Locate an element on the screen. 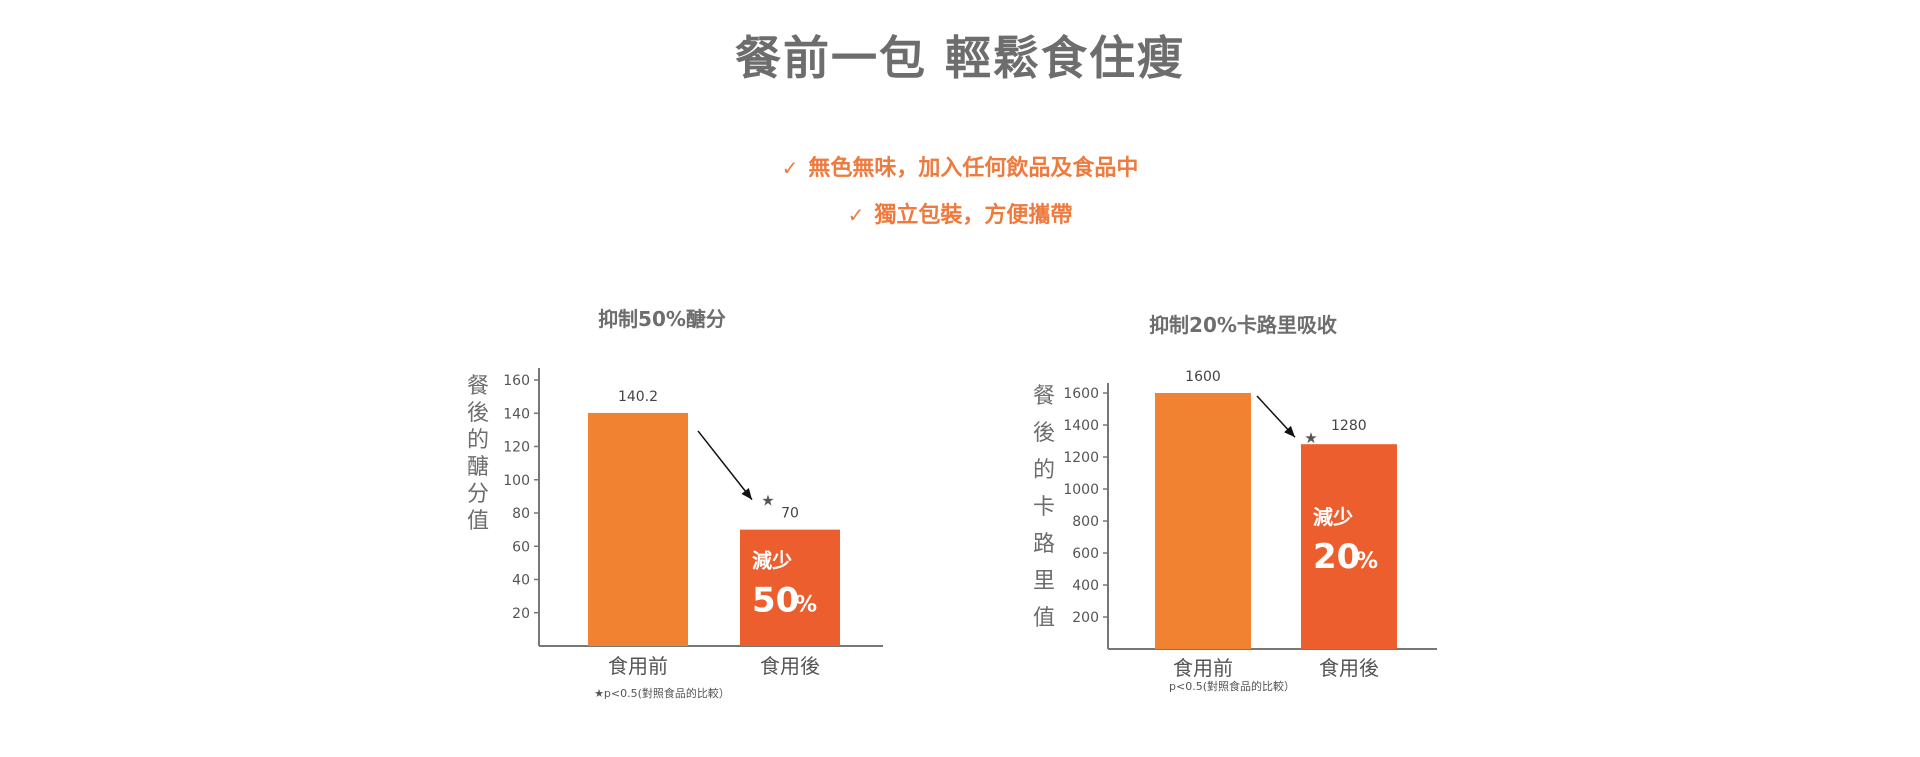 Image resolution: width=1920 pixels, height=757 pixels. y-axis-label-char: 醣 is located at coordinates (478, 467).